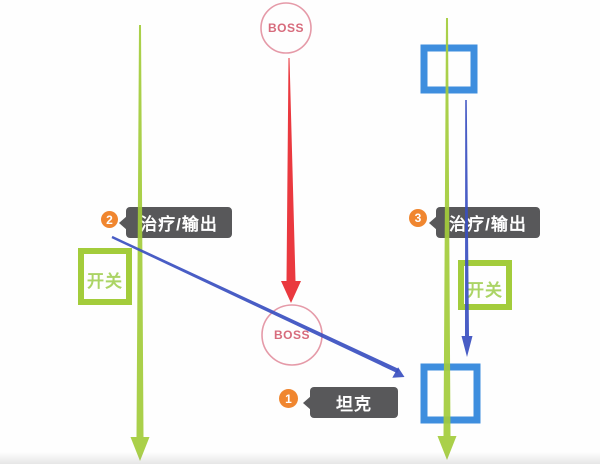 This screenshot has width=600, height=464. I want to click on boss-bottom-label: BOSS, so click(291, 335).